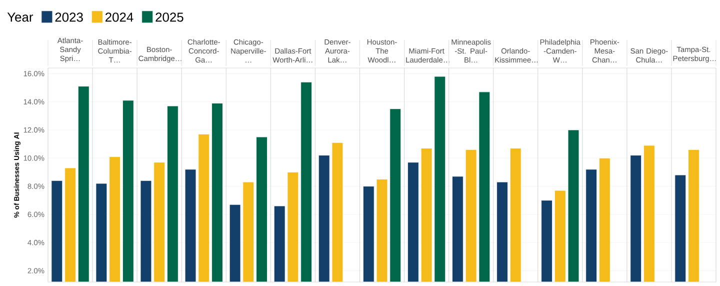 The width and height of the screenshot is (720, 286). What do you see at coordinates (119, 17) in the screenshot?
I see `legend-label: 2024` at bounding box center [119, 17].